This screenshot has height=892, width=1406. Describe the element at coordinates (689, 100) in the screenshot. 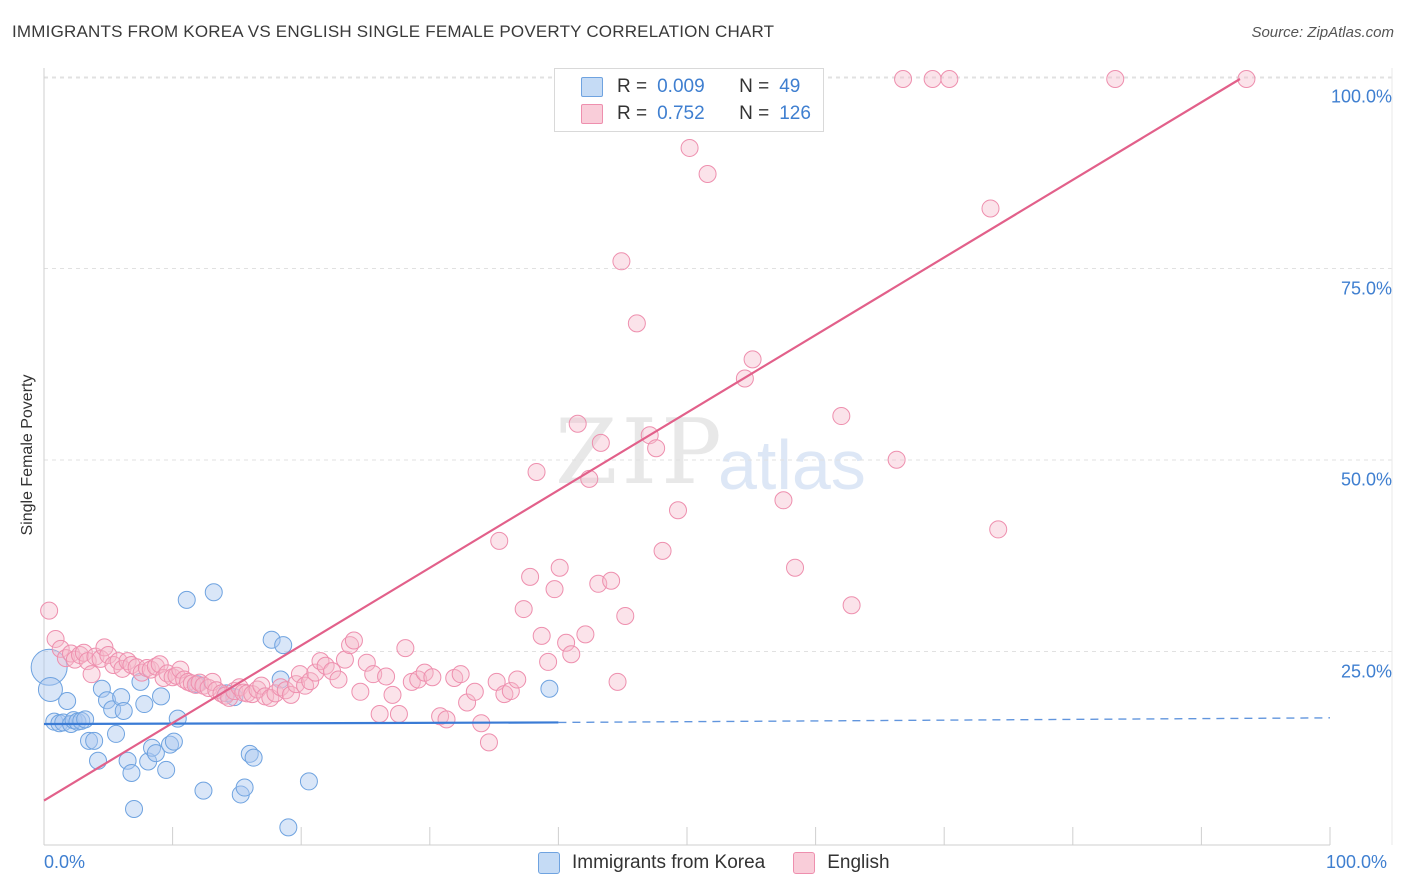

I see `stats-legend: R = 0.009 N = 49 R = 0.752 N = 126` at that location.